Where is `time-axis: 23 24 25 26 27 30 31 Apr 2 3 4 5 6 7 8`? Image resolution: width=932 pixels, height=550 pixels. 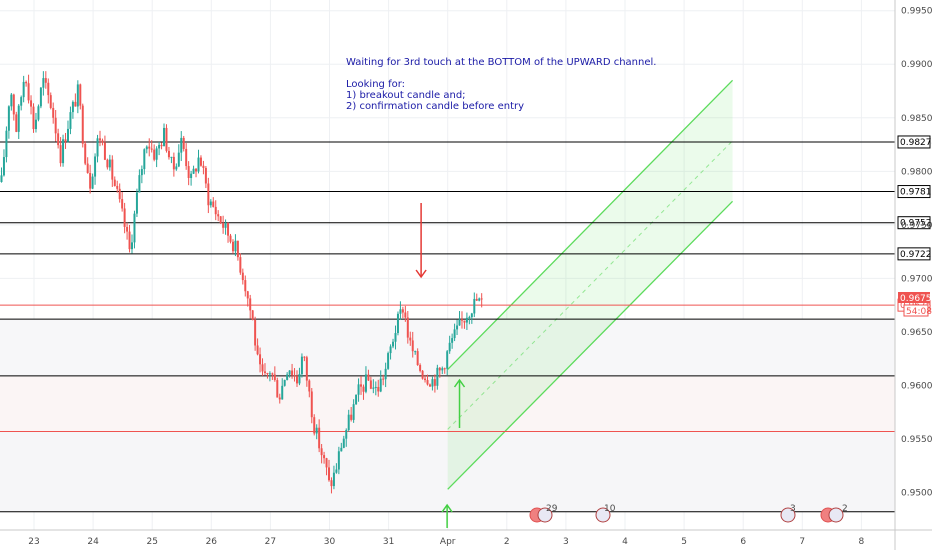
time-axis: 23 24 25 26 27 30 31 Apr 2 3 4 5 6 7 8 is located at coordinates (446, 542).